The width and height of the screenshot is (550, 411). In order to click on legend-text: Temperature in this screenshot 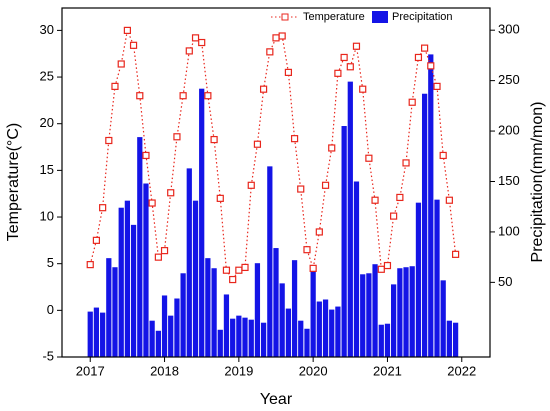, I will do `click(334, 17)`.